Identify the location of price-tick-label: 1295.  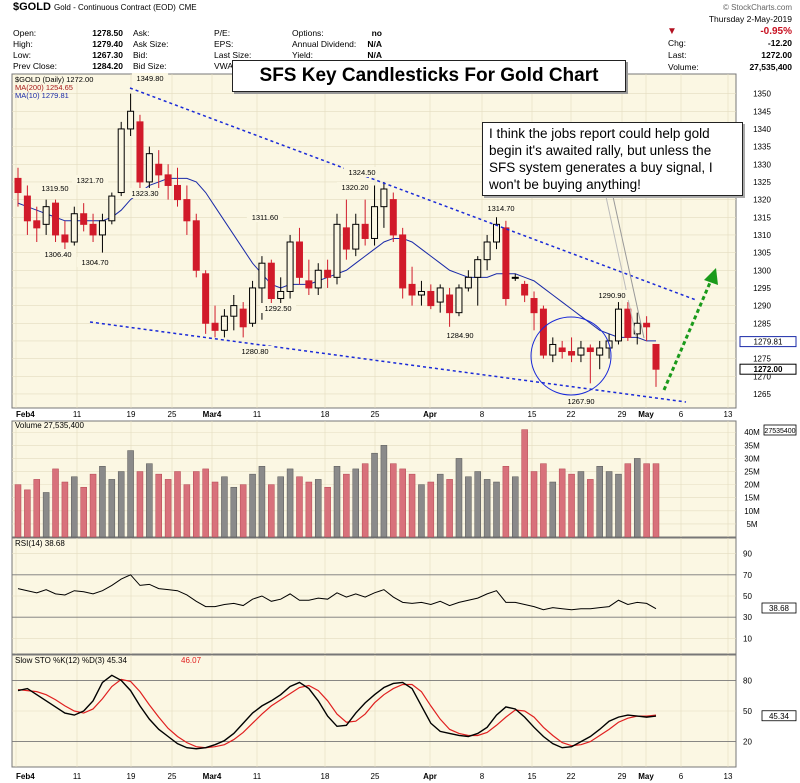
(762, 288).